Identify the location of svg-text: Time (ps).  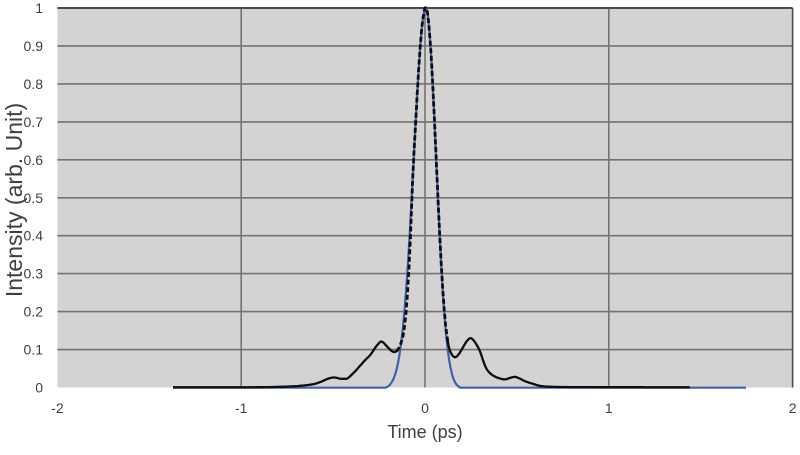
(424, 432).